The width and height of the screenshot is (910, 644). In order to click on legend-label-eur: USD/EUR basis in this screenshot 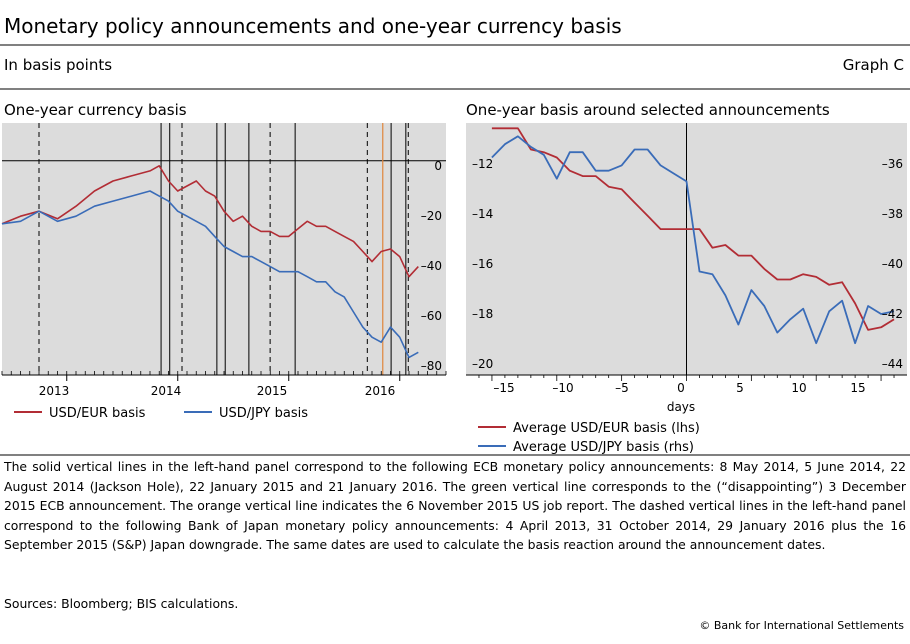, I will do `click(97, 413)`.